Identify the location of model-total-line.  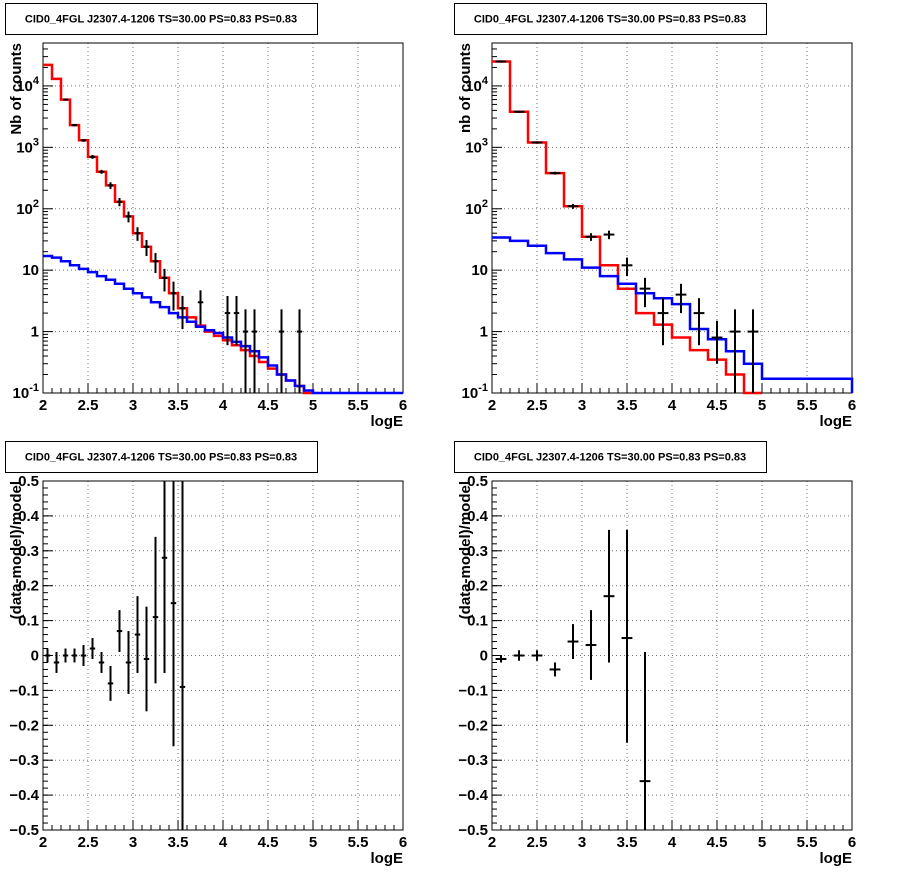
(627, 227).